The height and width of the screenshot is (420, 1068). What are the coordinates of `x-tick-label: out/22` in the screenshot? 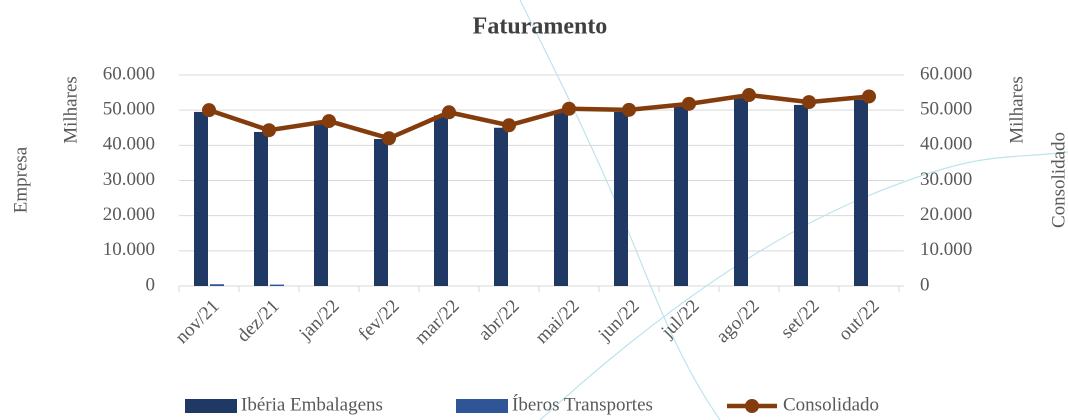 It's located at (858, 320).